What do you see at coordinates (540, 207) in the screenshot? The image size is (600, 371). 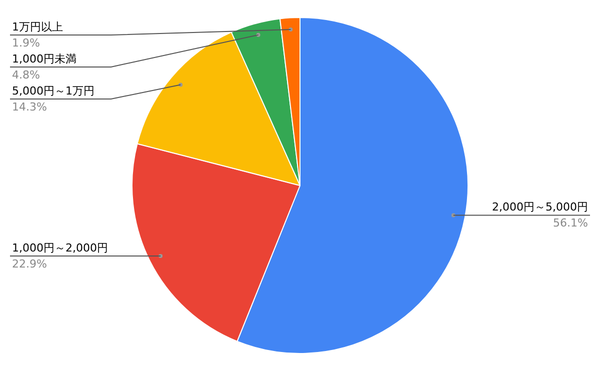 I see `slice-label: 2,000円～5,000円` at bounding box center [540, 207].